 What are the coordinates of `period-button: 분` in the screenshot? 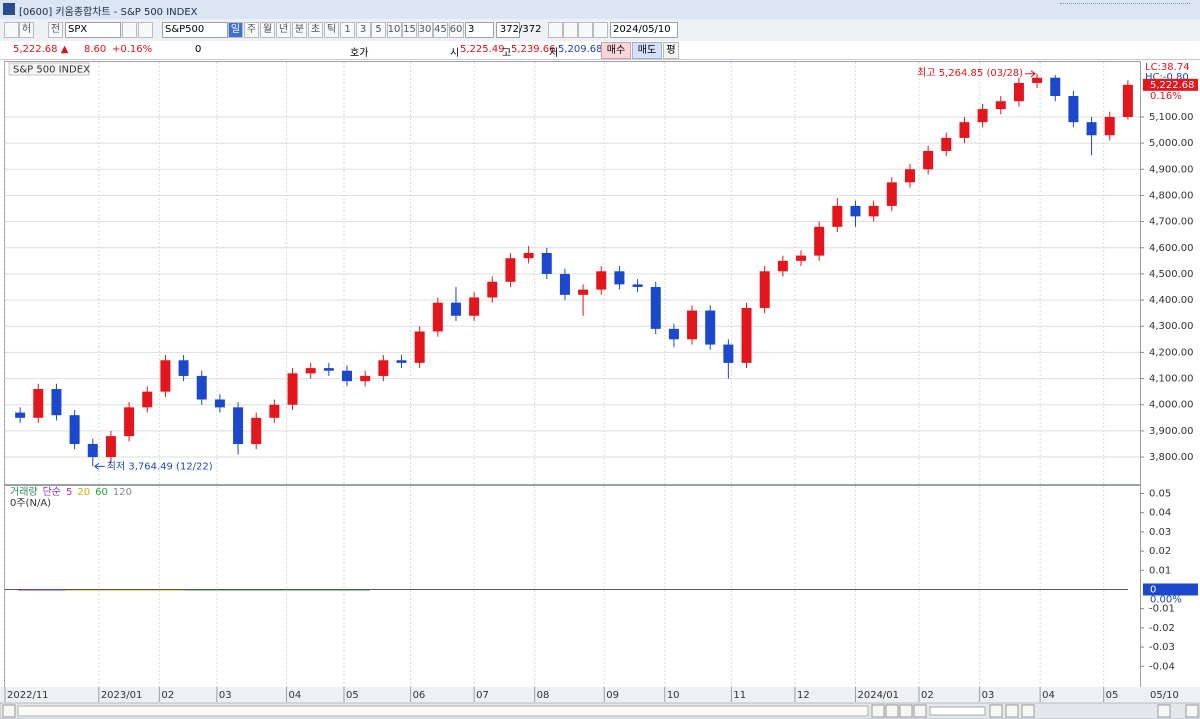 It's located at (299, 30).